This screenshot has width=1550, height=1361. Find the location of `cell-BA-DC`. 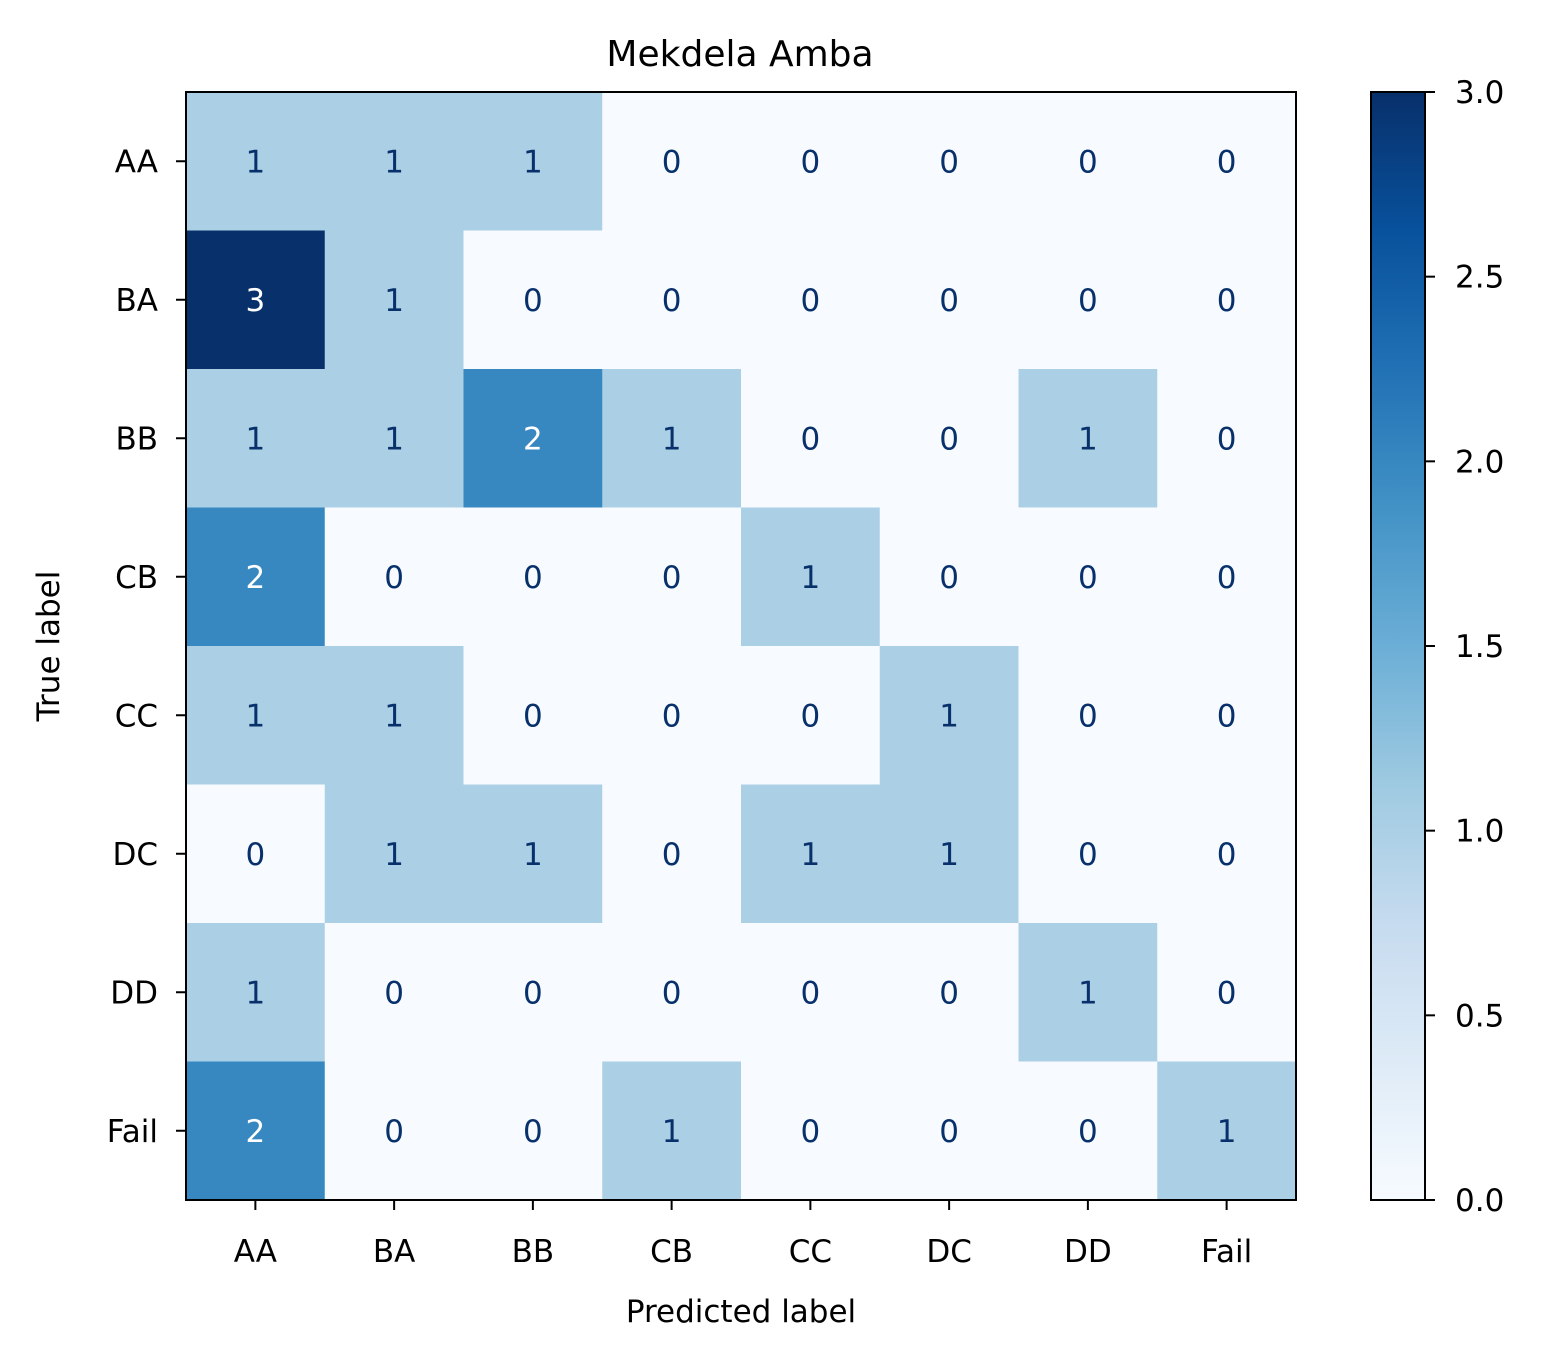

cell-BA-DC is located at coordinates (949, 300).